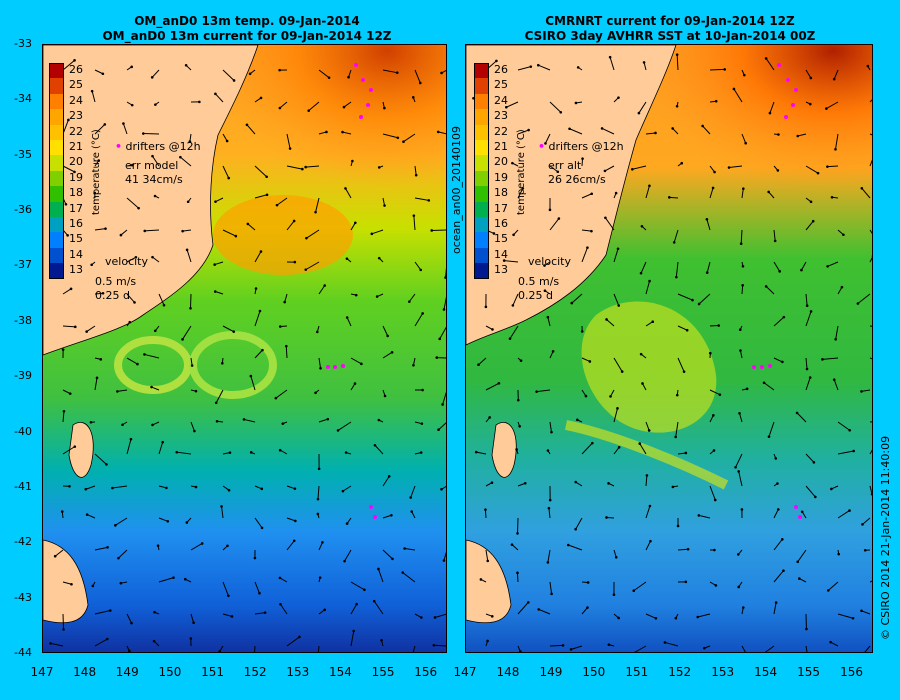 The image size is (900, 700). What do you see at coordinates (23, 652) in the screenshot?
I see `latitude-tick-label: -44` at bounding box center [23, 652].